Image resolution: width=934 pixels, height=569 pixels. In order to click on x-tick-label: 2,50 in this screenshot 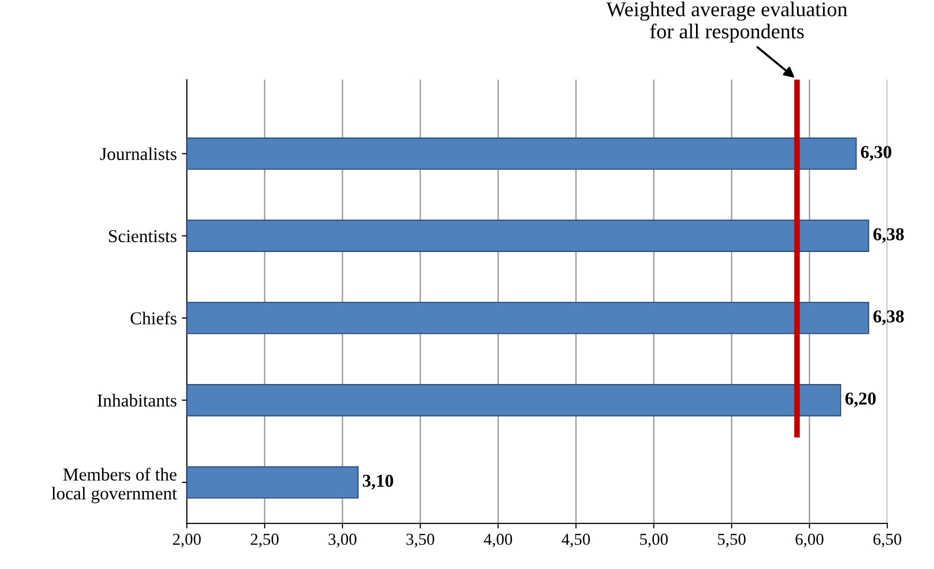, I will do `click(264, 541)`.